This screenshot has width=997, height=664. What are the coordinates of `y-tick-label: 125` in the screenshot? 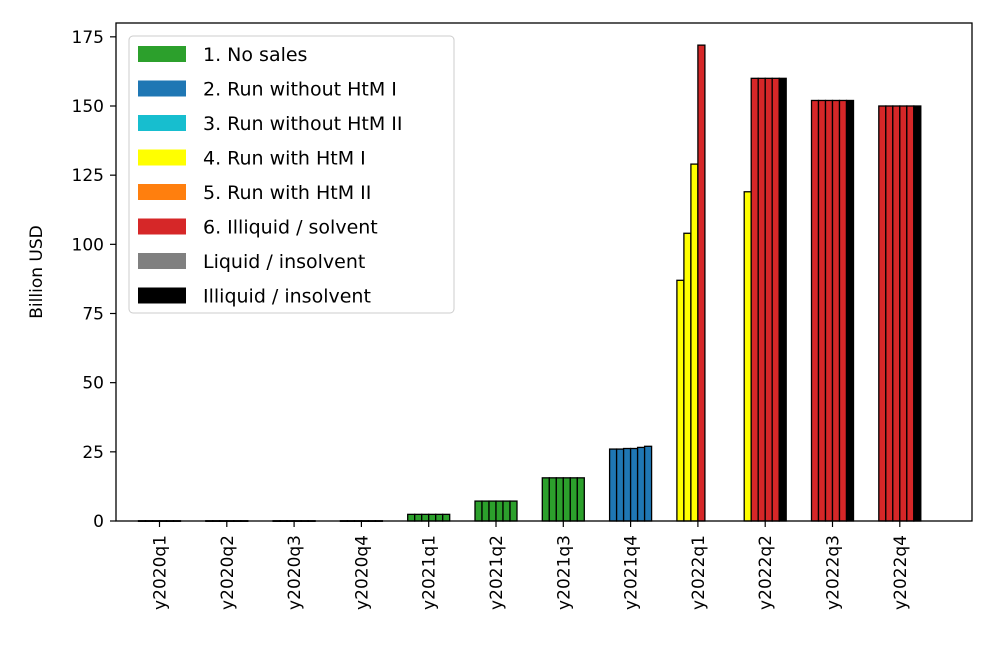 It's located at (88, 176).